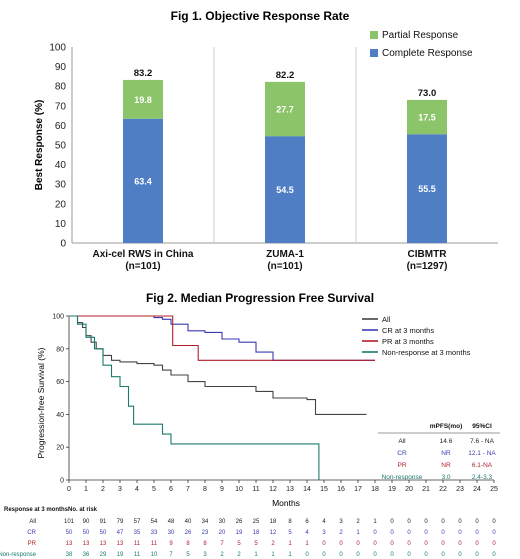 The width and height of the screenshot is (520, 559). I want to click on fig1-y-tick-label: 10, so click(61, 224).